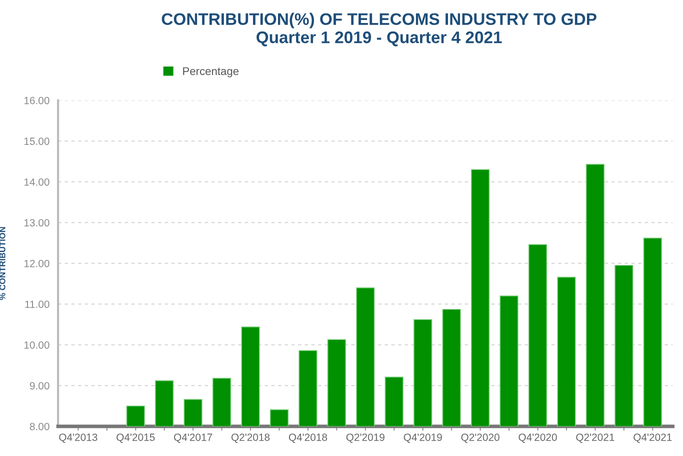  What do you see at coordinates (37, 304) in the screenshot?
I see `y-tick-label: 11.00` at bounding box center [37, 304].